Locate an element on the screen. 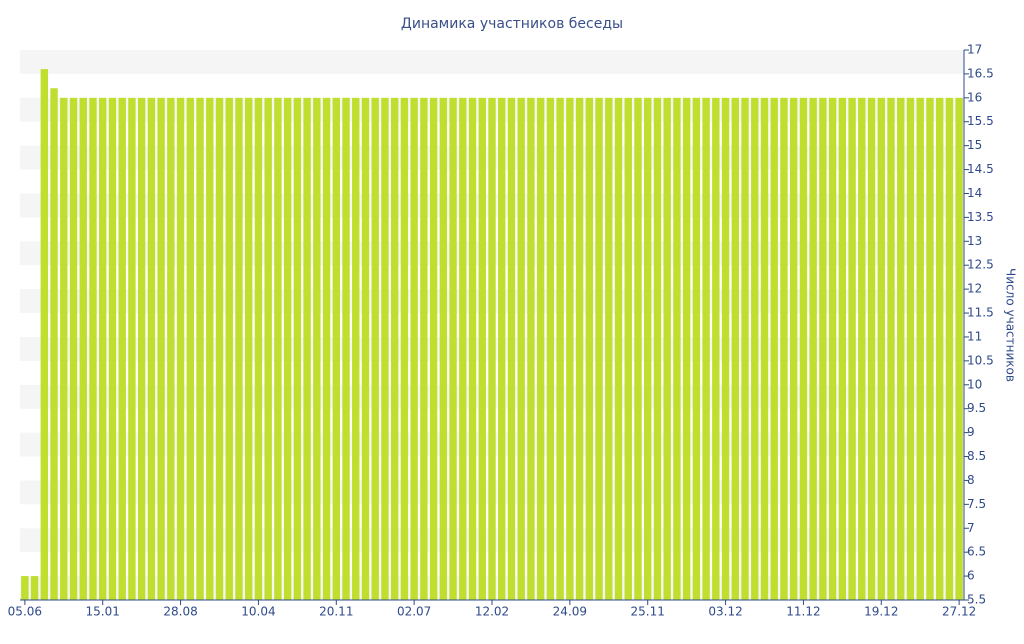  y-tick-label: 9 is located at coordinates (971, 432).